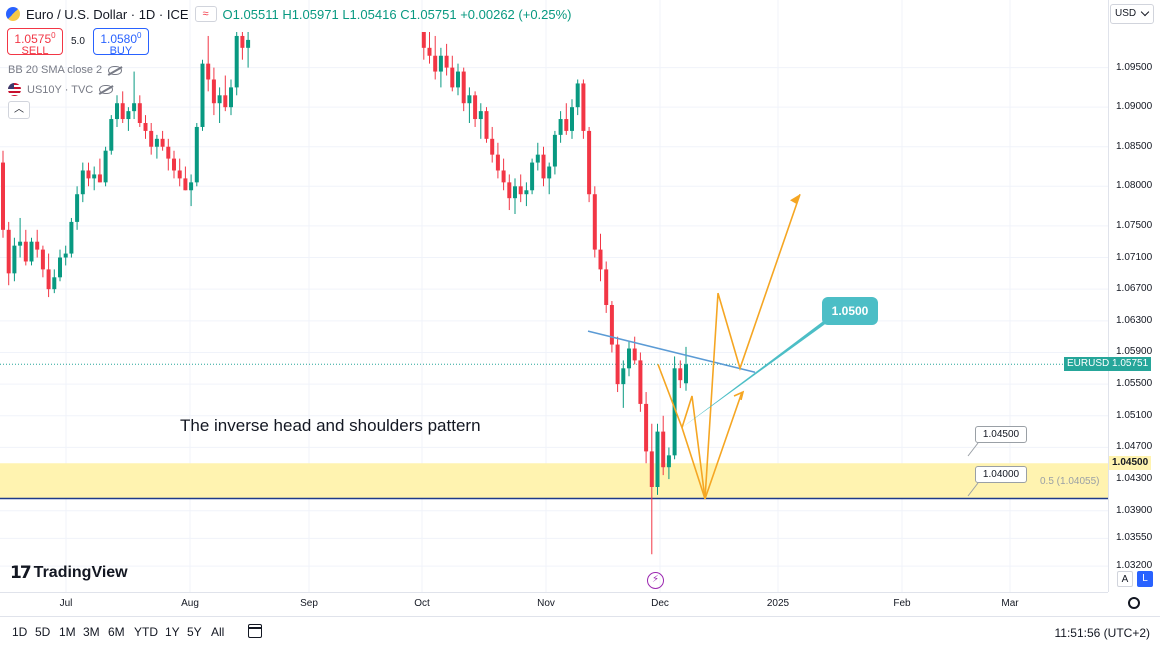 The height and width of the screenshot is (652, 1160). I want to click on range-button-all: All, so click(218, 632).